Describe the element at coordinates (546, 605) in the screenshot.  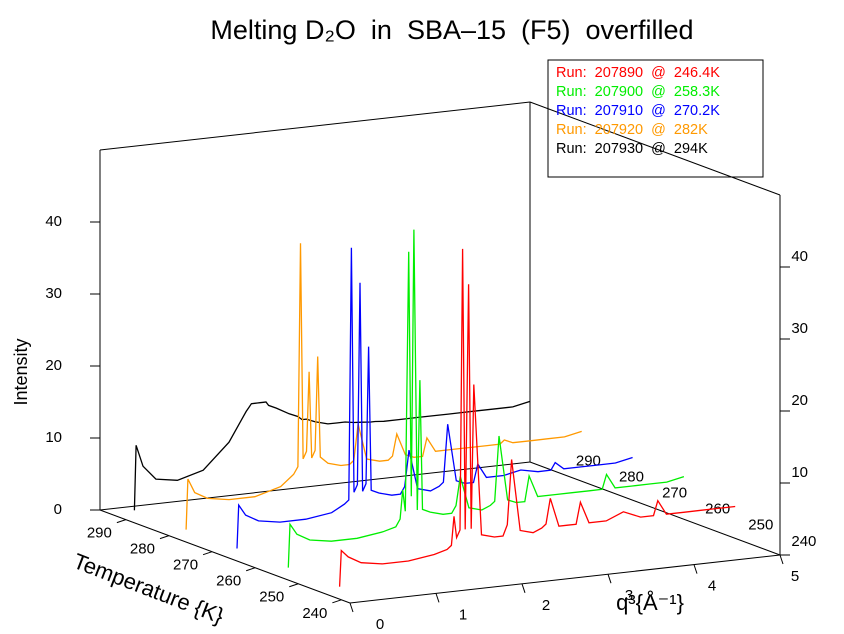
I see `x-tick-label: 2` at that location.